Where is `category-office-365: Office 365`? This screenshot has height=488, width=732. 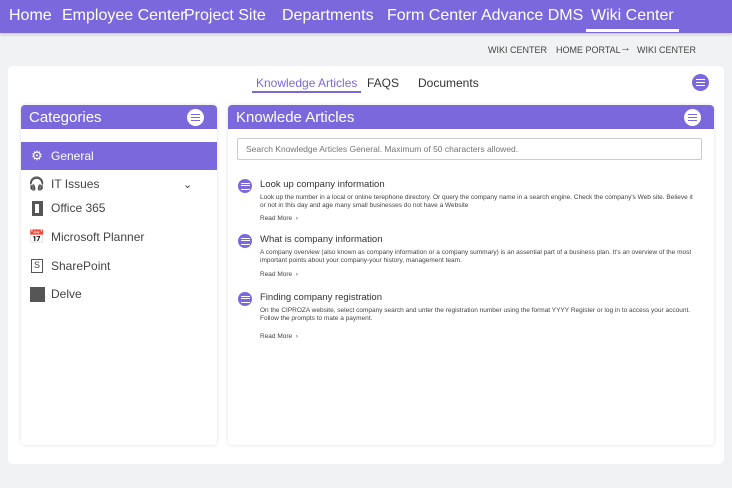
category-office-365: Office 365 is located at coordinates (119, 208).